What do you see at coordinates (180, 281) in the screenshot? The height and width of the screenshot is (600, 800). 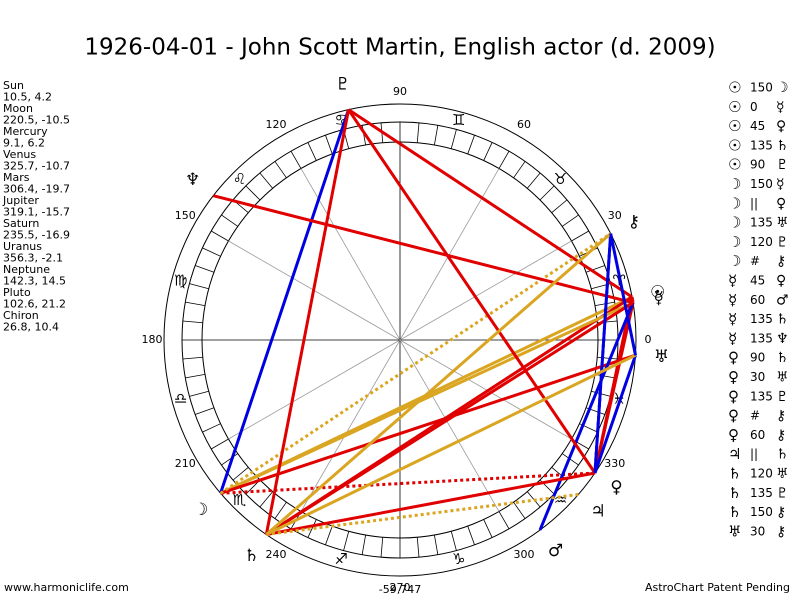 I see `sign-glyph: ♍` at bounding box center [180, 281].